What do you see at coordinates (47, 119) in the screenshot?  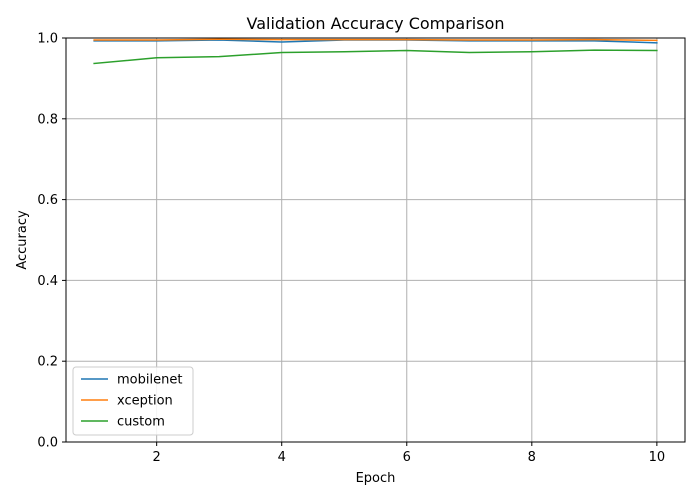 I see `y-tick-label: 0.8` at bounding box center [47, 119].